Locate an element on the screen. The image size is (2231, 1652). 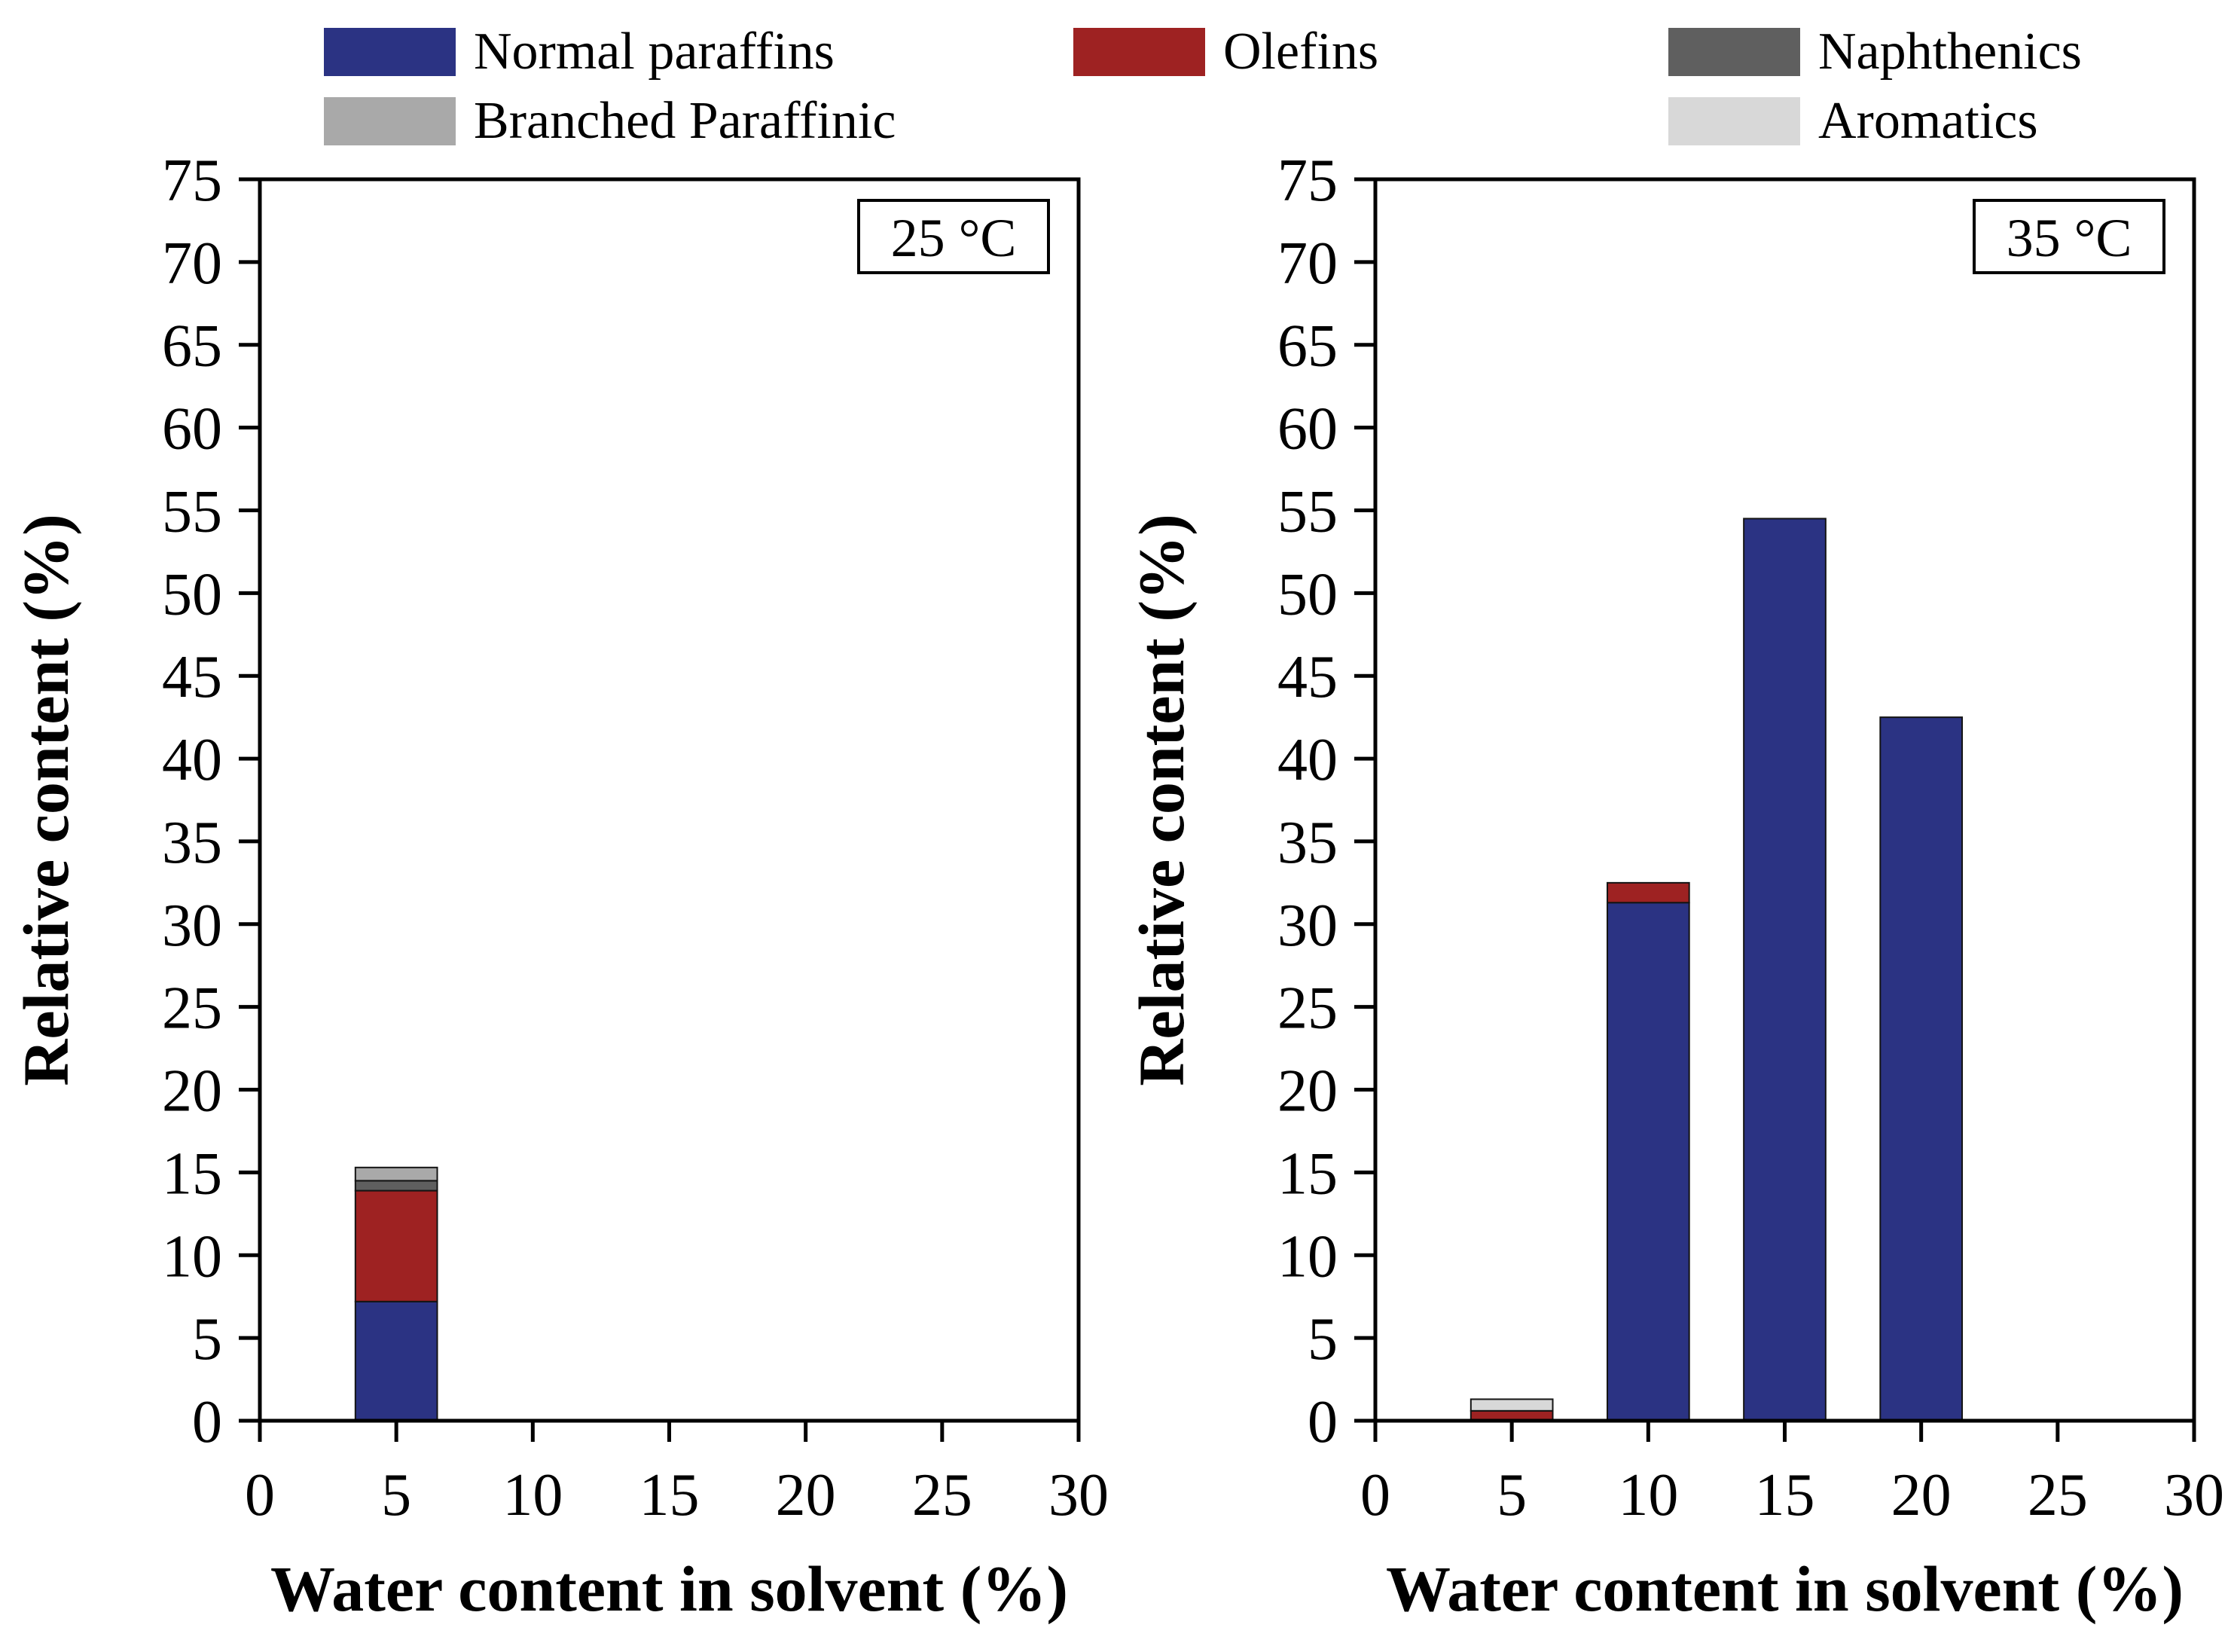
legend-item-aromatics: Aromatics is located at coordinates (1875, 121).